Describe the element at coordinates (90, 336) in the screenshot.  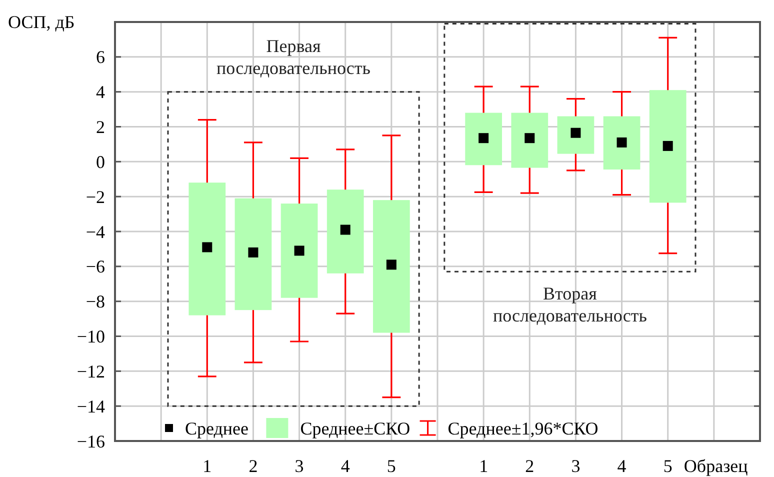
I see `y-tick-label: −10` at that location.